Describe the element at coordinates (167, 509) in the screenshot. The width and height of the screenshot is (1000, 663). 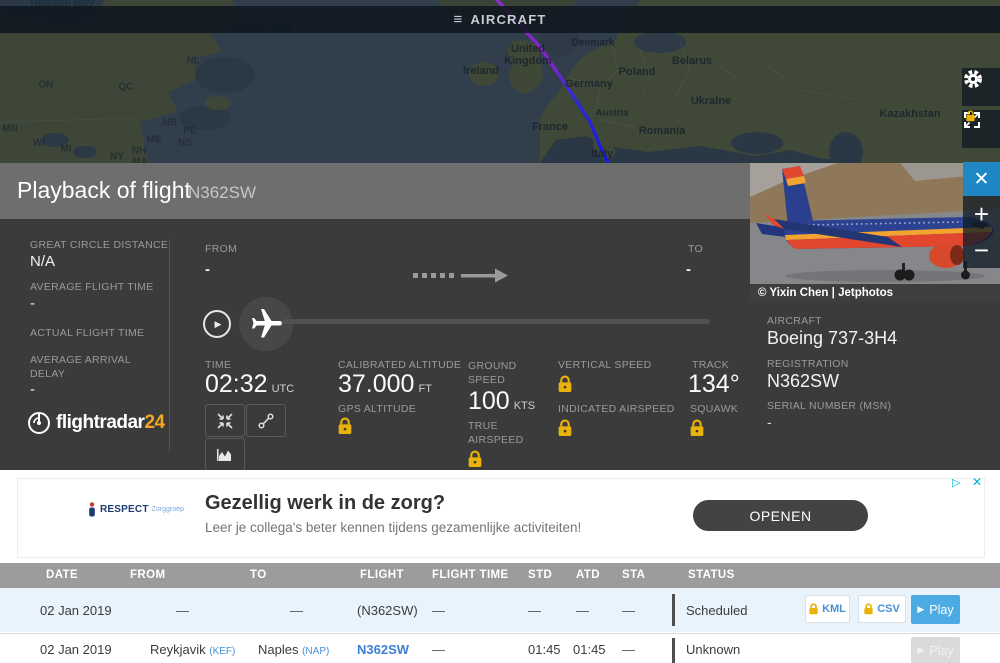
I see `advertiser-suffix: Zorggroep` at that location.